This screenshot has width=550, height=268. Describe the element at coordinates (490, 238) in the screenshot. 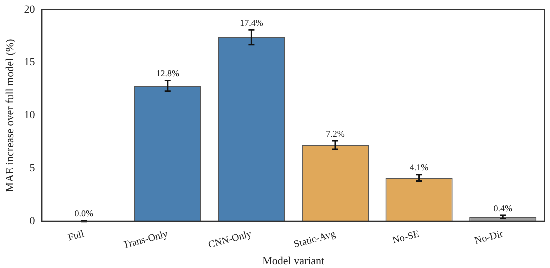

I see `x-tick-label: No-Dir` at that location.